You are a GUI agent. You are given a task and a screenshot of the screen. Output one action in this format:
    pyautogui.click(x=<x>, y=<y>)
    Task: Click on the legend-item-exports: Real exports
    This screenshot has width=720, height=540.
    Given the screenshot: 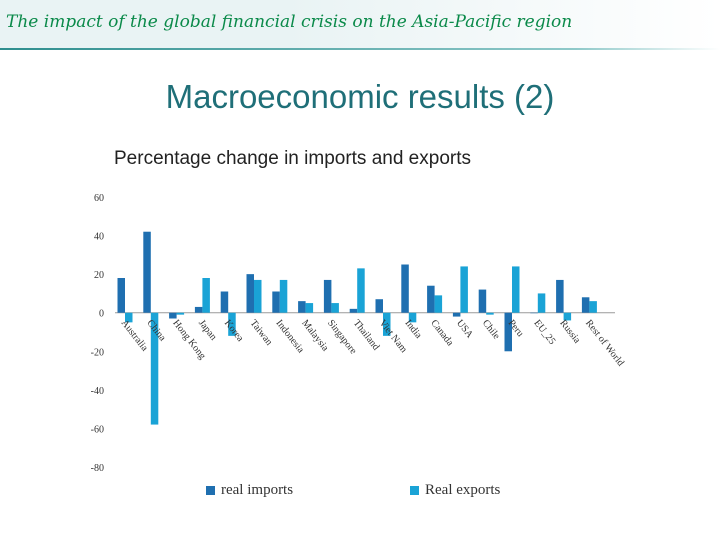 What is the action you would take?
    pyautogui.click(x=455, y=490)
    